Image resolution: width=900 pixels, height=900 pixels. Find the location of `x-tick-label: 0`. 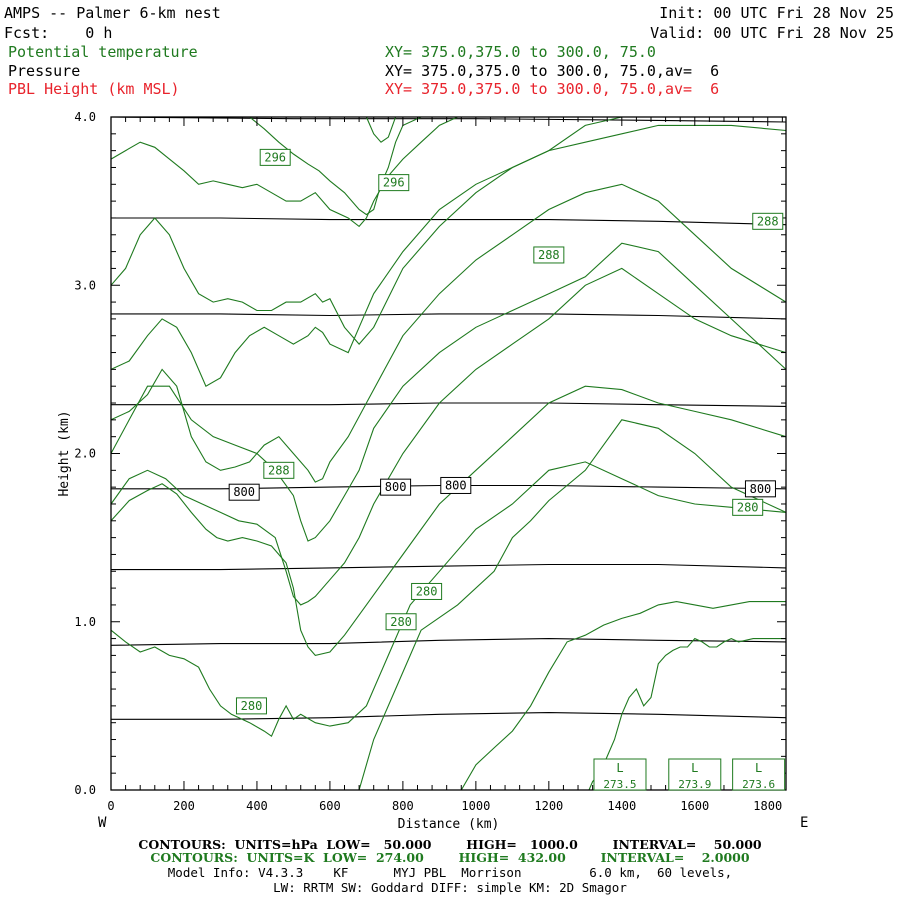

x-tick-label: 0 is located at coordinates (110, 806).